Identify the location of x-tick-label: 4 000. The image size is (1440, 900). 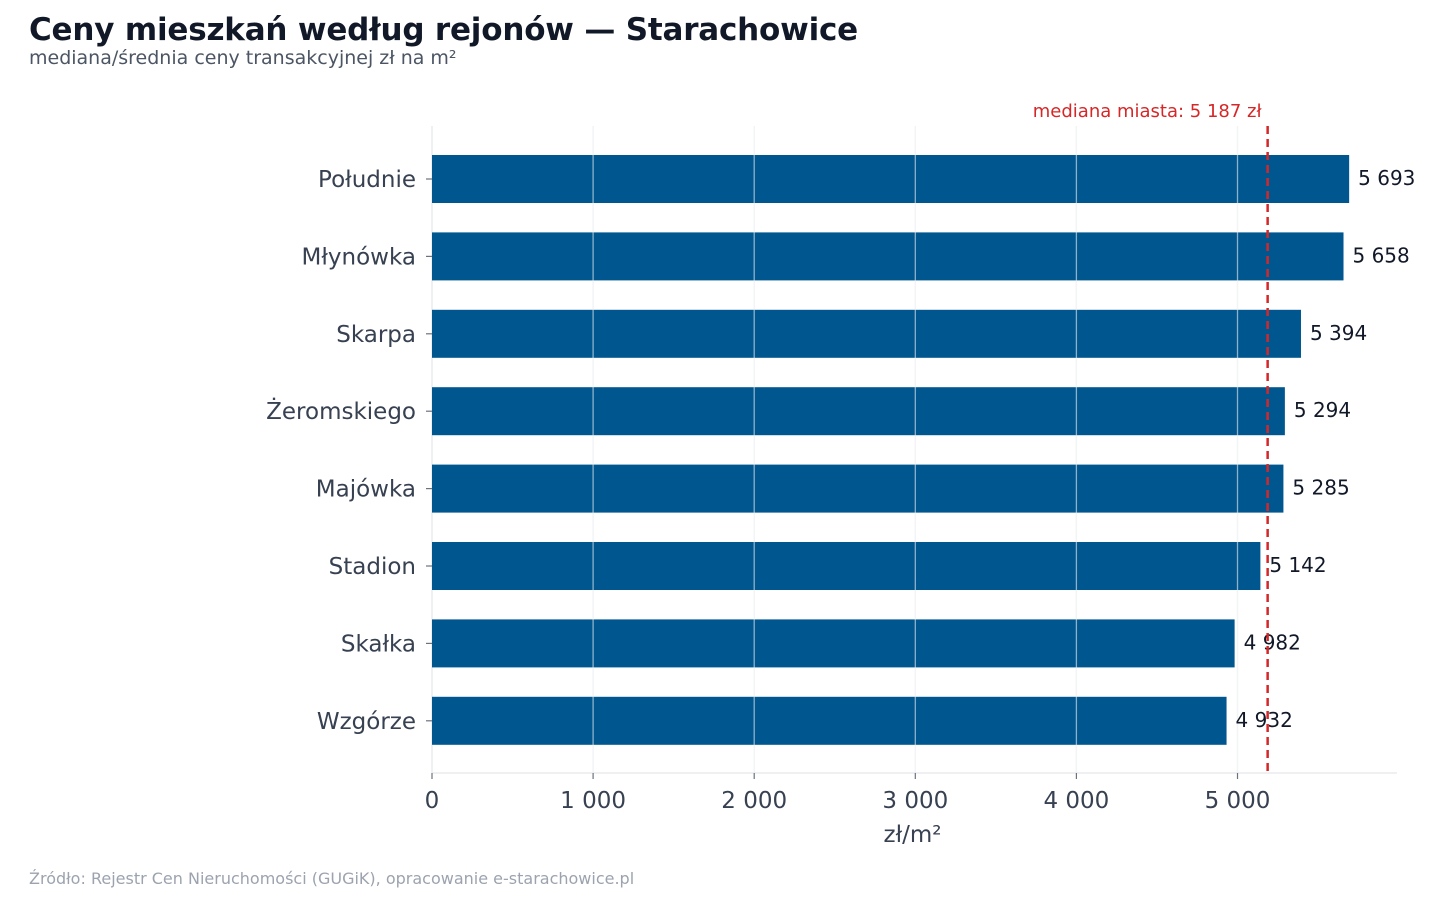
(1076, 801).